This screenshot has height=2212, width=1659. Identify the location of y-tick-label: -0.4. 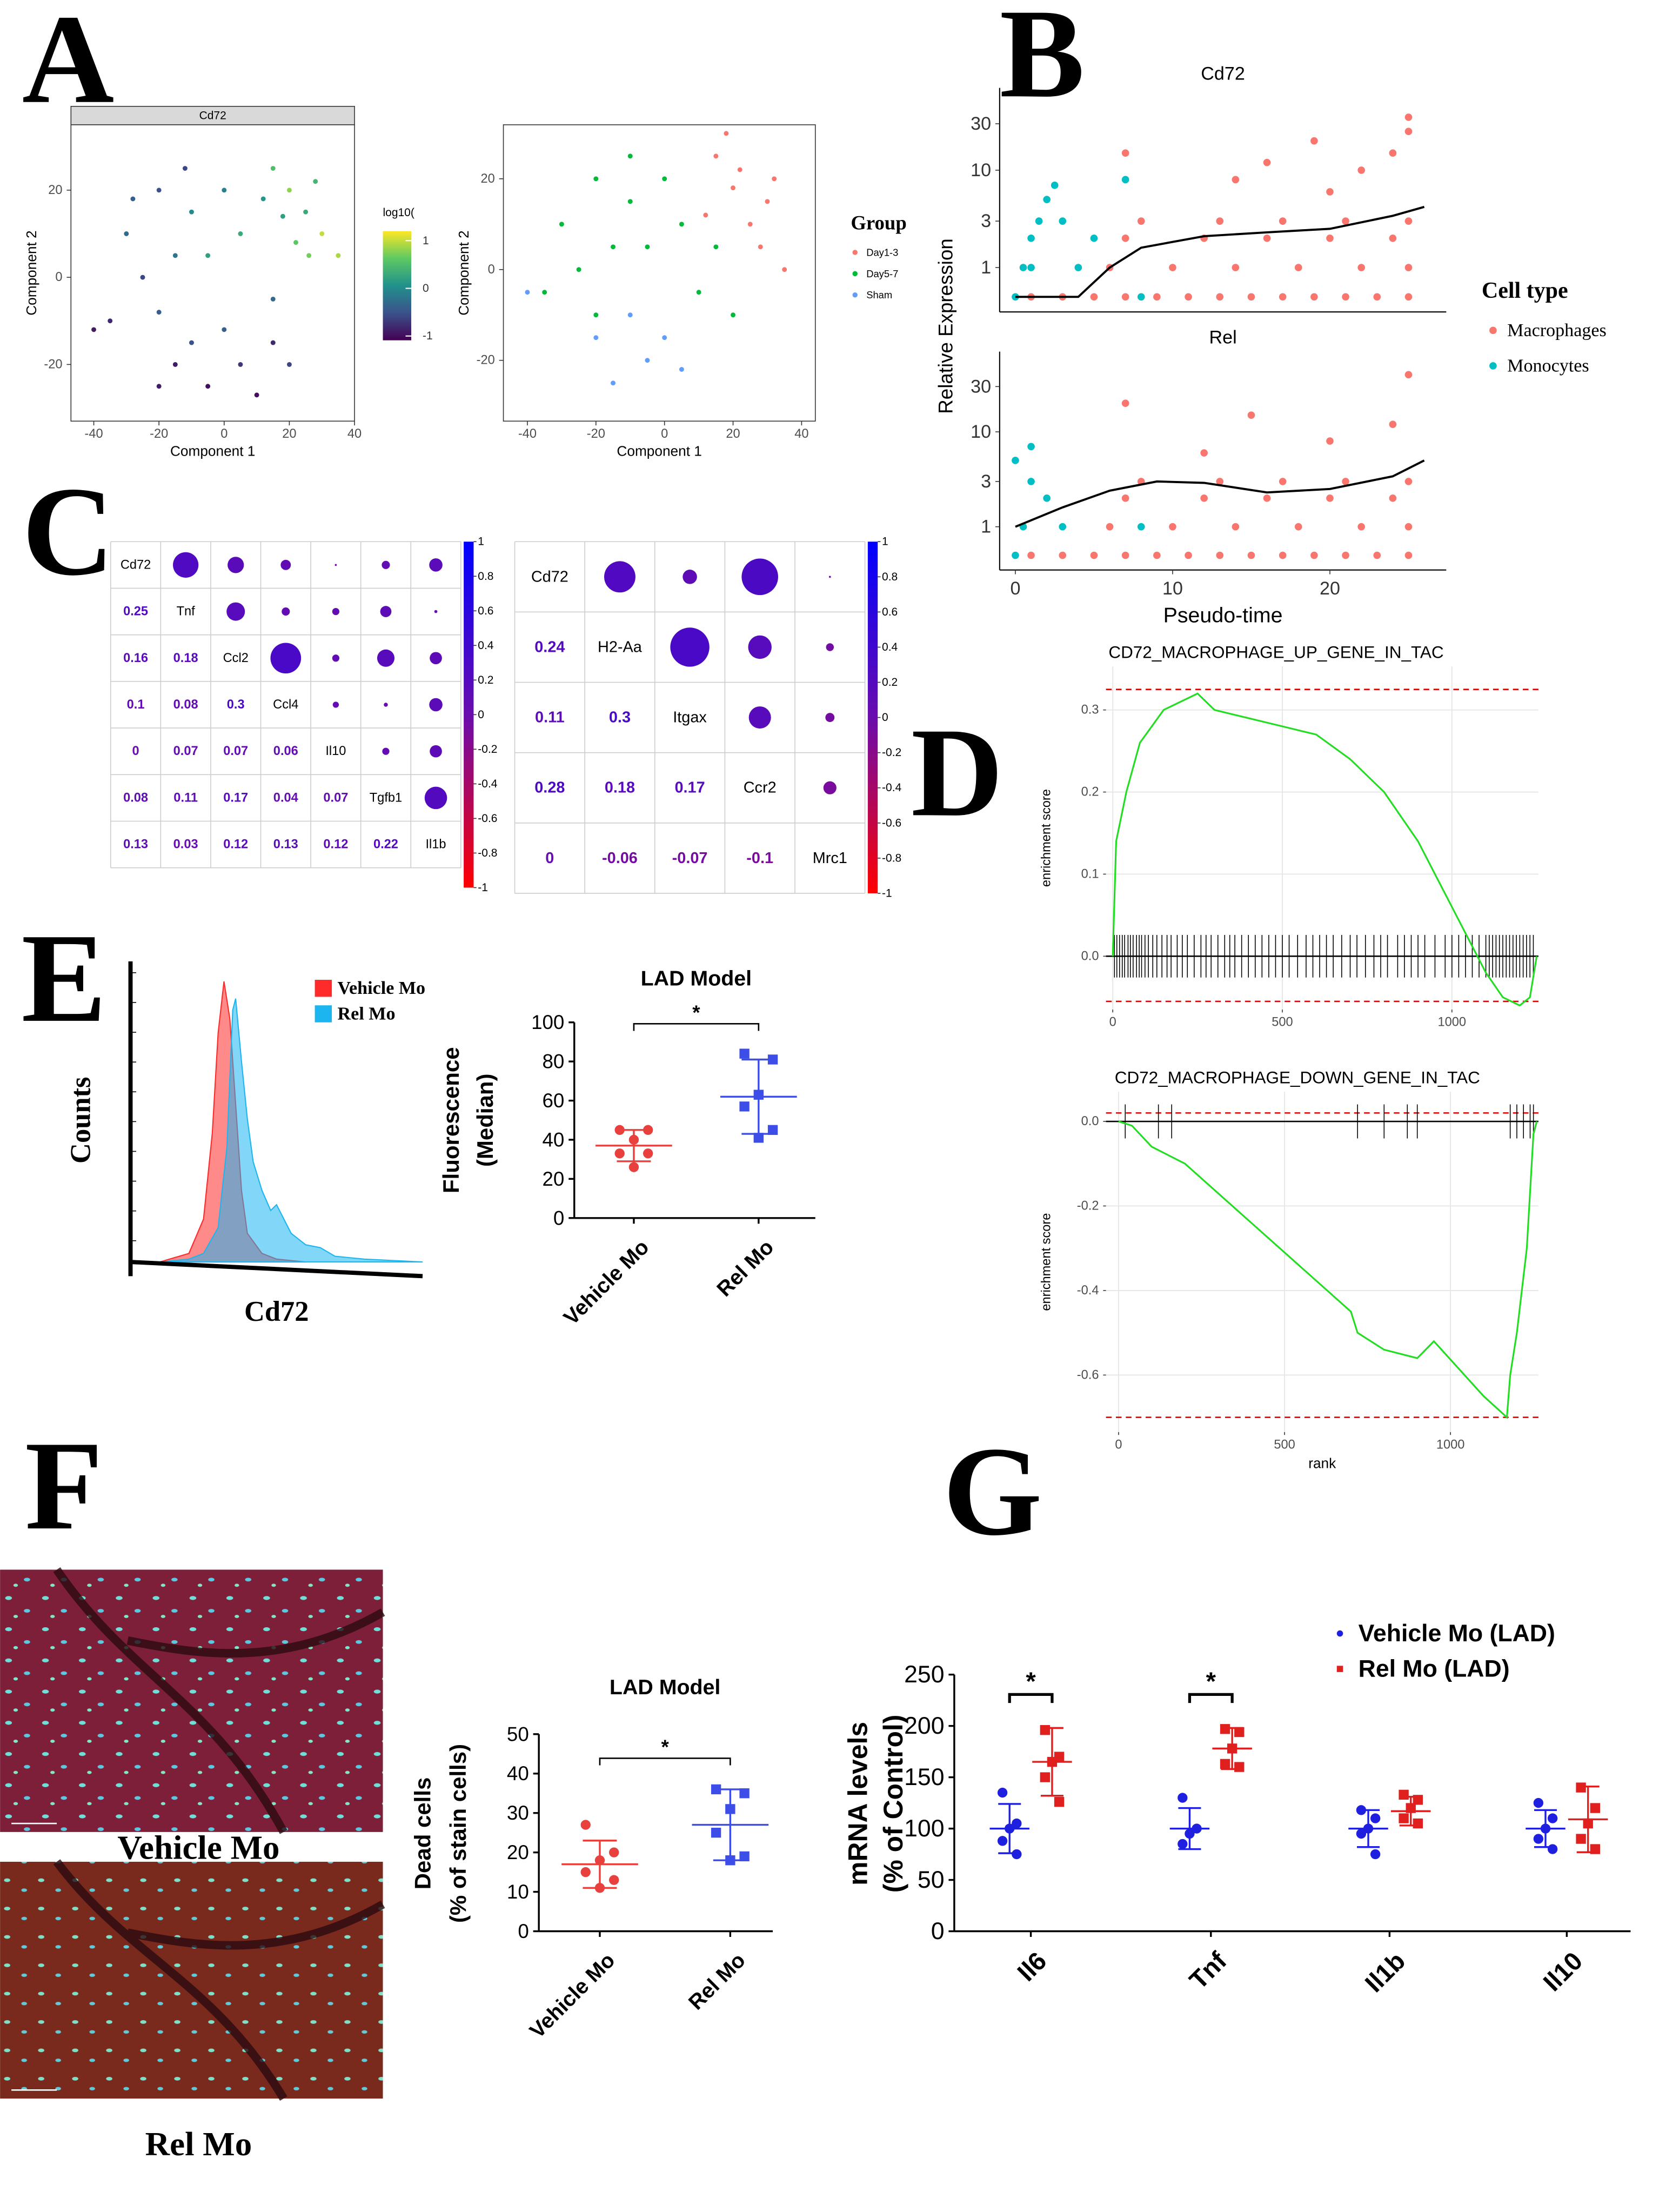
(1088, 1291).